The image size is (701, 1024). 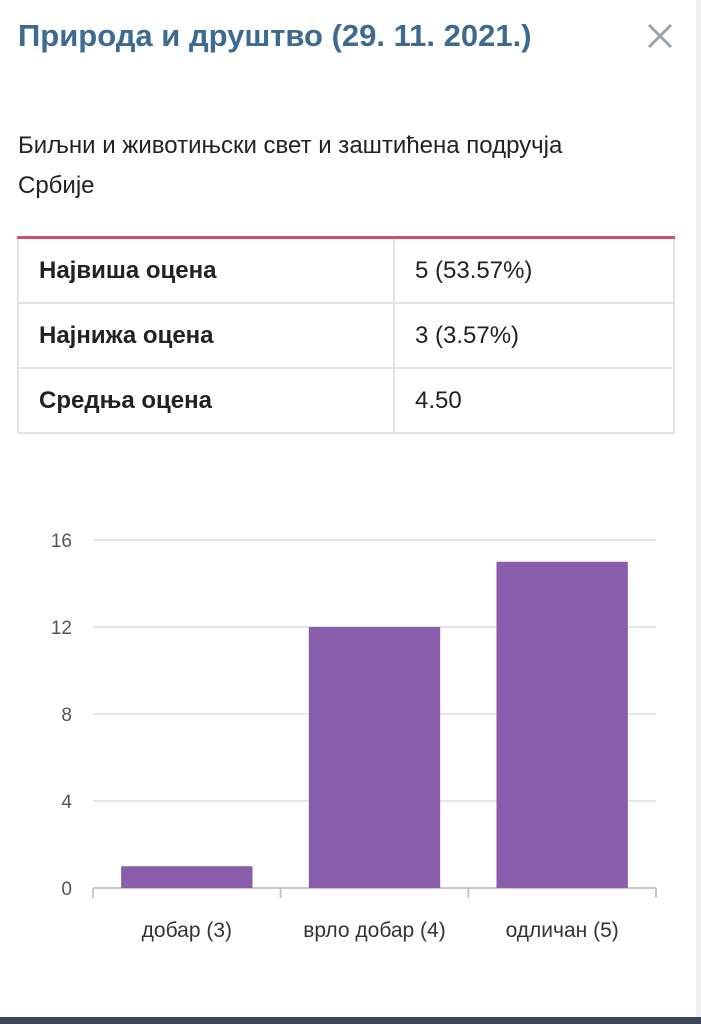 I want to click on table-row: Средња оцена 4.50, so click(x=346, y=400).